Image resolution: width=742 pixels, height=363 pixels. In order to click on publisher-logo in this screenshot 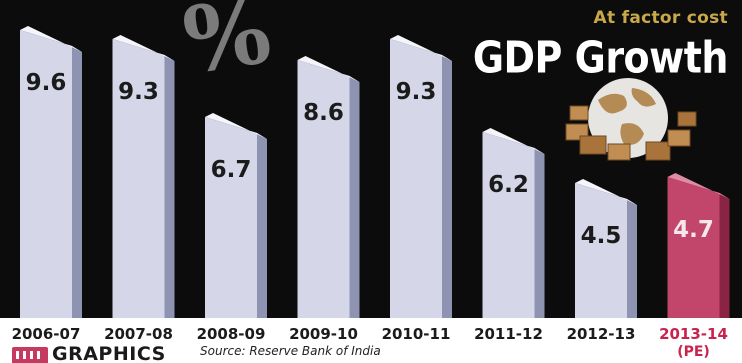, I will do `click(30, 355)`.